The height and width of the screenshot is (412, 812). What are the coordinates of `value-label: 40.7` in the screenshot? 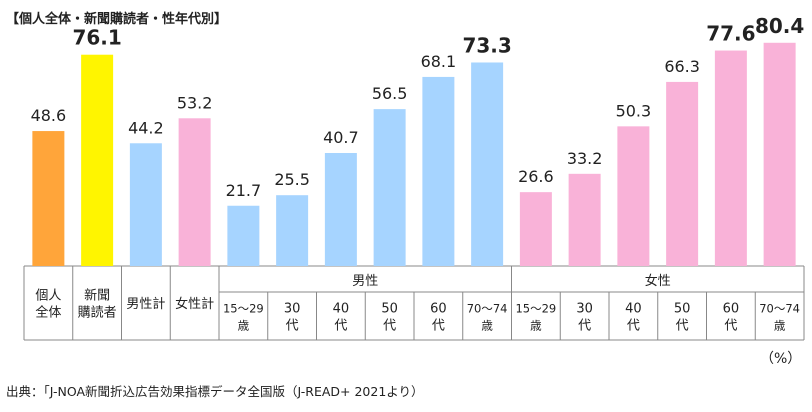 It's located at (341, 137).